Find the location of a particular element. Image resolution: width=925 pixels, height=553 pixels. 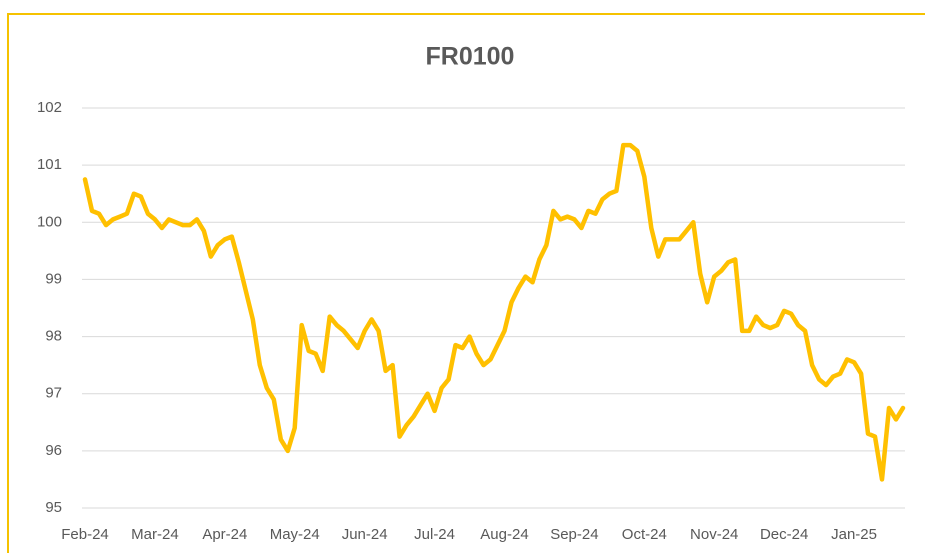

x-tick-label: May-24 is located at coordinates (295, 534).